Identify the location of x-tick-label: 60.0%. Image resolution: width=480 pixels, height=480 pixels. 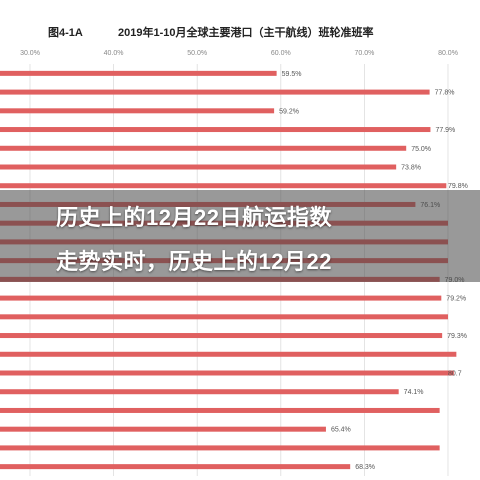
(280, 53).